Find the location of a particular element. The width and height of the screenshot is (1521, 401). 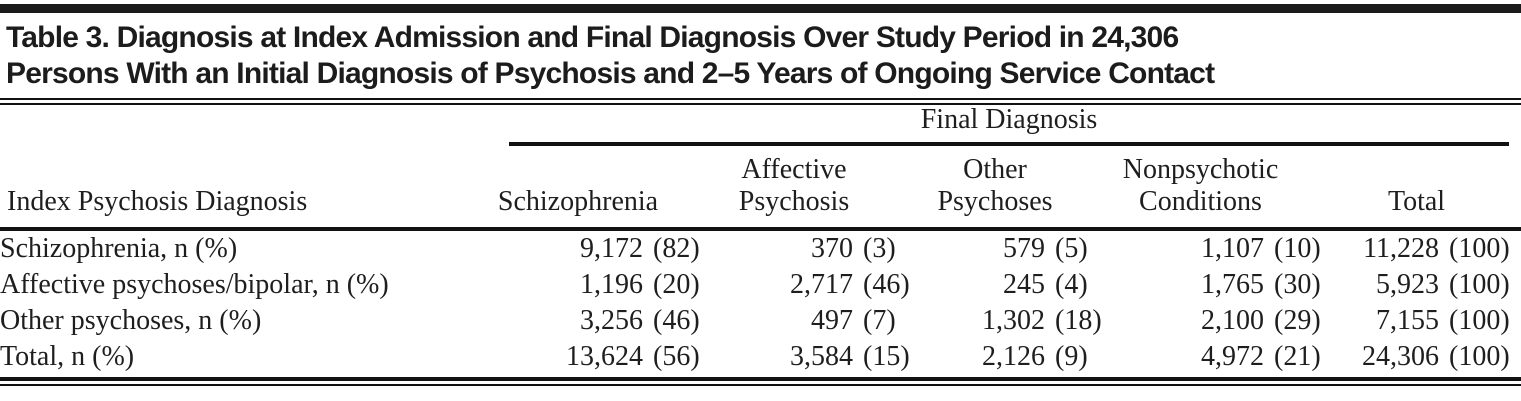

cell-value: 9,172 (82) is located at coordinates (590, 248).